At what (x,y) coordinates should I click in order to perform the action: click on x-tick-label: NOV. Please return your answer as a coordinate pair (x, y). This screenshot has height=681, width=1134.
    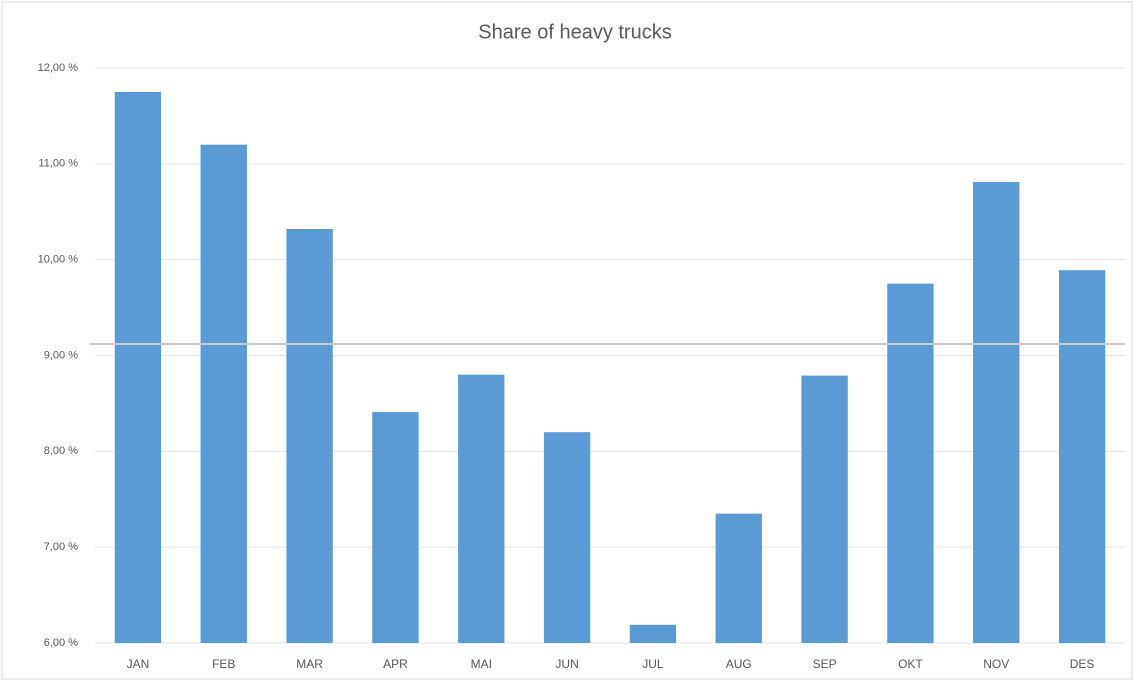
    Looking at the image, I should click on (996, 664).